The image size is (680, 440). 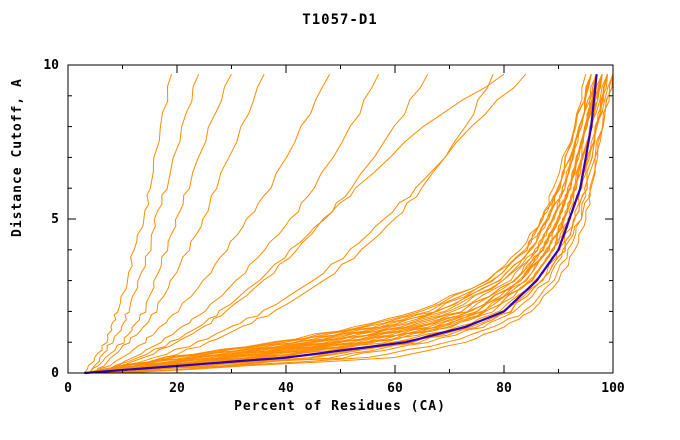 What do you see at coordinates (68, 388) in the screenshot?
I see `x-tick-label: 0` at bounding box center [68, 388].